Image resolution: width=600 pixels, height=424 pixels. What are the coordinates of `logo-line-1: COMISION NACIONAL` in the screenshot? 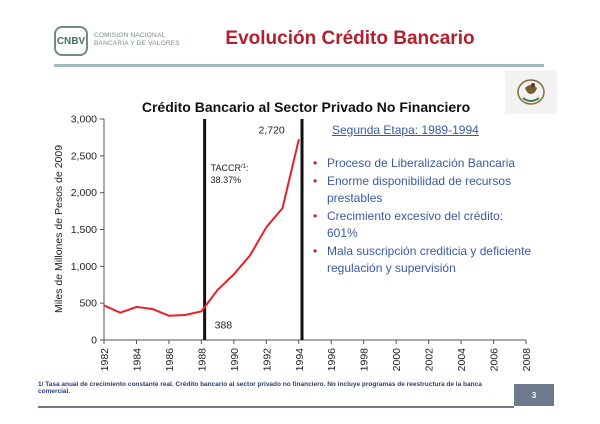 It's located at (130, 35).